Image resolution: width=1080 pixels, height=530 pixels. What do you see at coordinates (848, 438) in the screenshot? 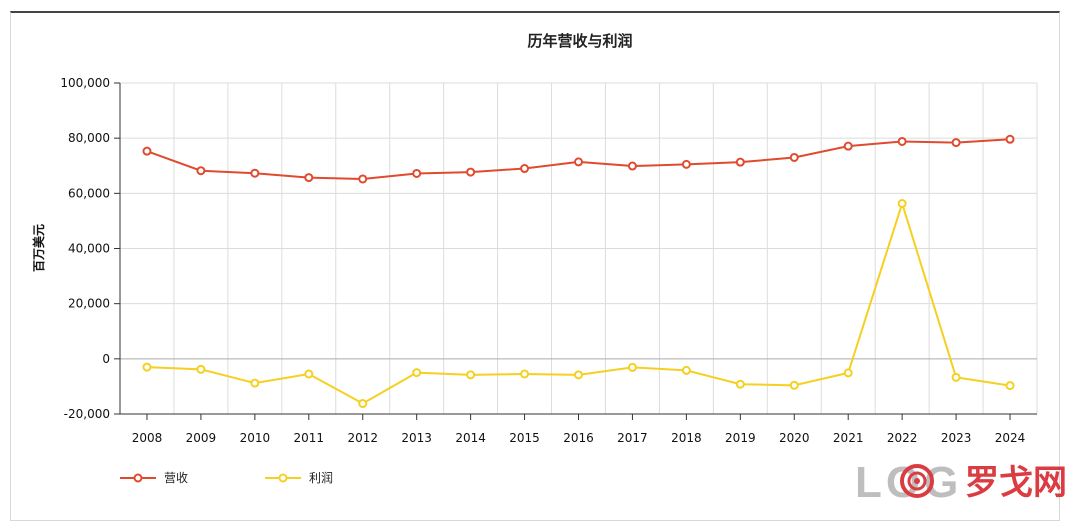
I see `x-tick-label: 2021` at bounding box center [848, 438].